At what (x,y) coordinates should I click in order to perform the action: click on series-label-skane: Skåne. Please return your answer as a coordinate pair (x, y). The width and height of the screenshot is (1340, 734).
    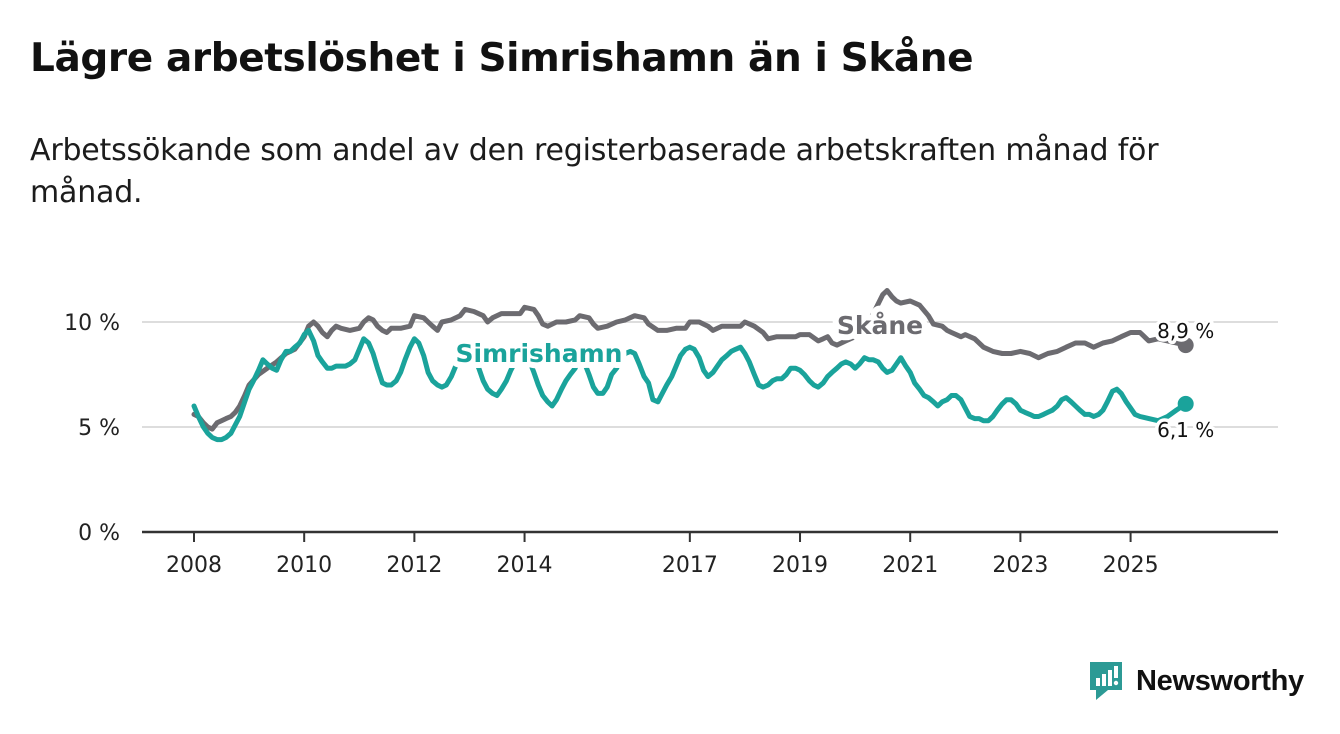
    Looking at the image, I should click on (880, 325).